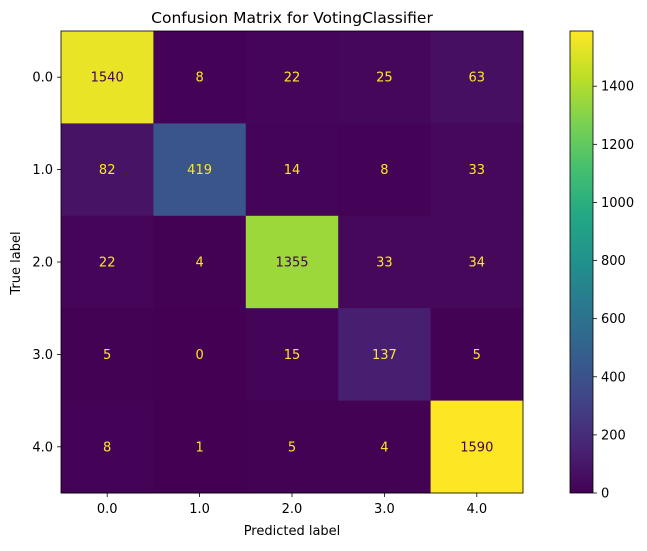  What do you see at coordinates (292, 531) in the screenshot?
I see `x-axis-label: Predicted label` at bounding box center [292, 531].